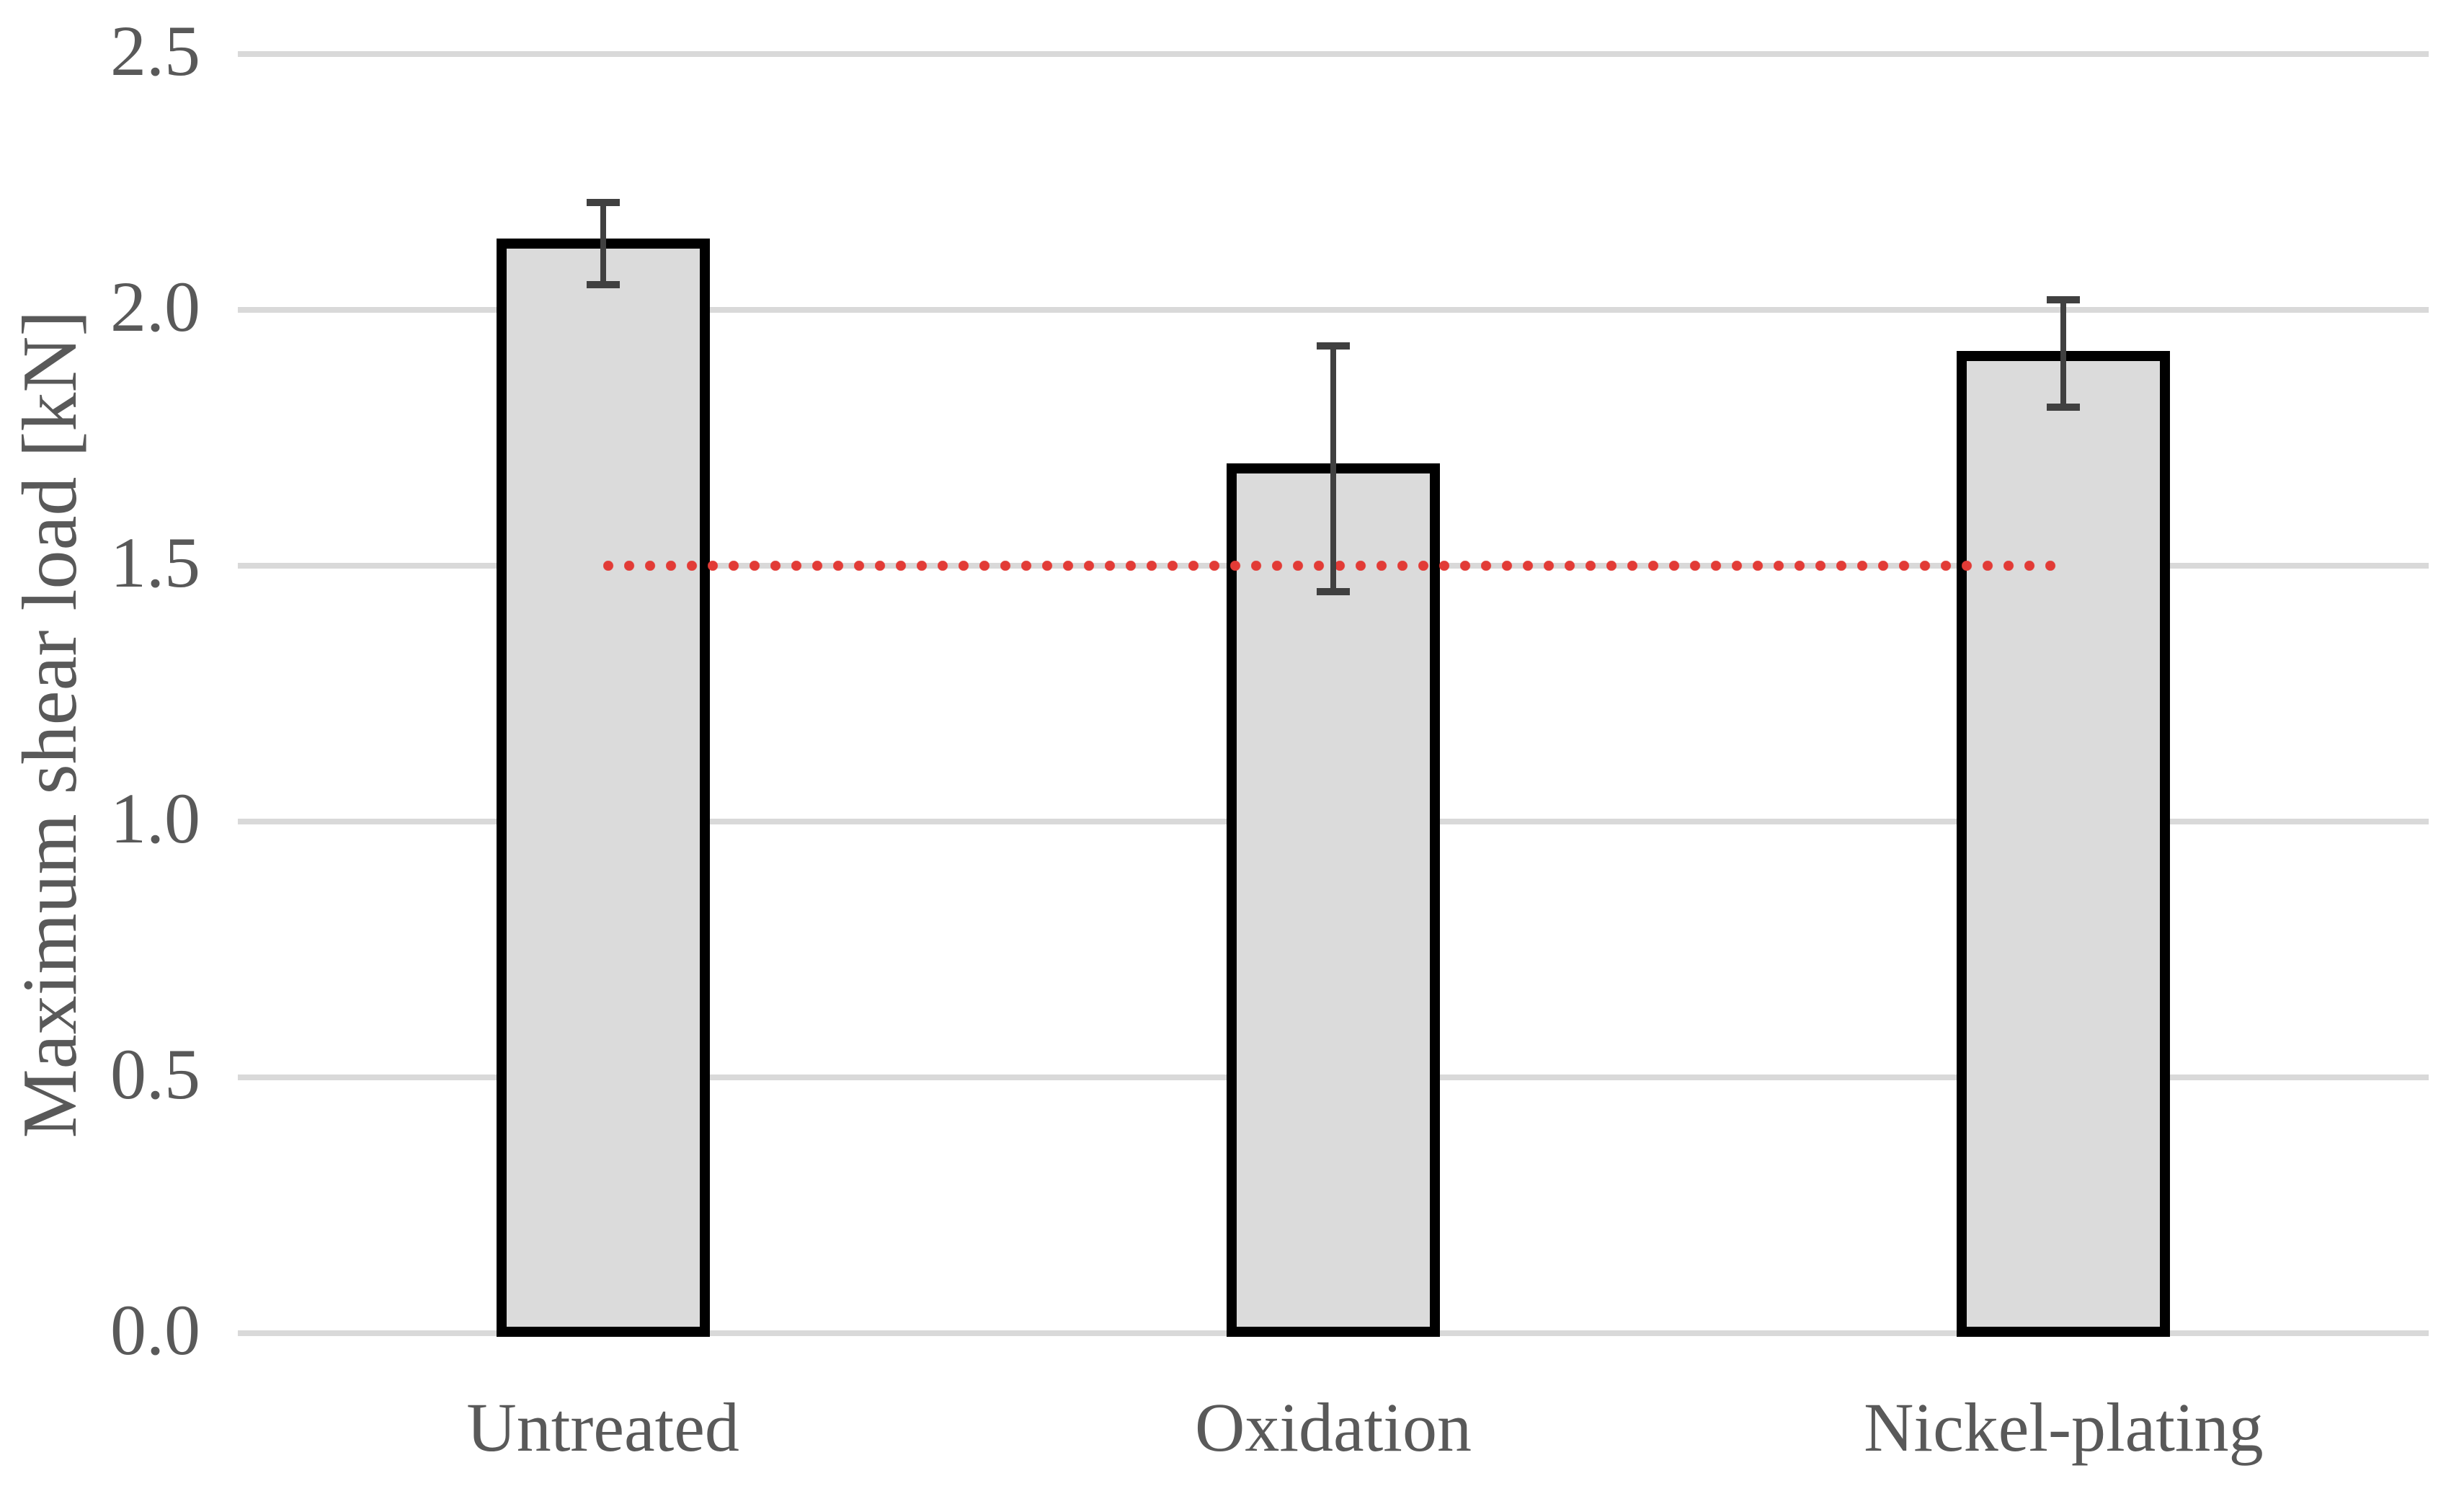  Describe the element at coordinates (155, 562) in the screenshot. I see `y-tick-label: 1.5` at that location.